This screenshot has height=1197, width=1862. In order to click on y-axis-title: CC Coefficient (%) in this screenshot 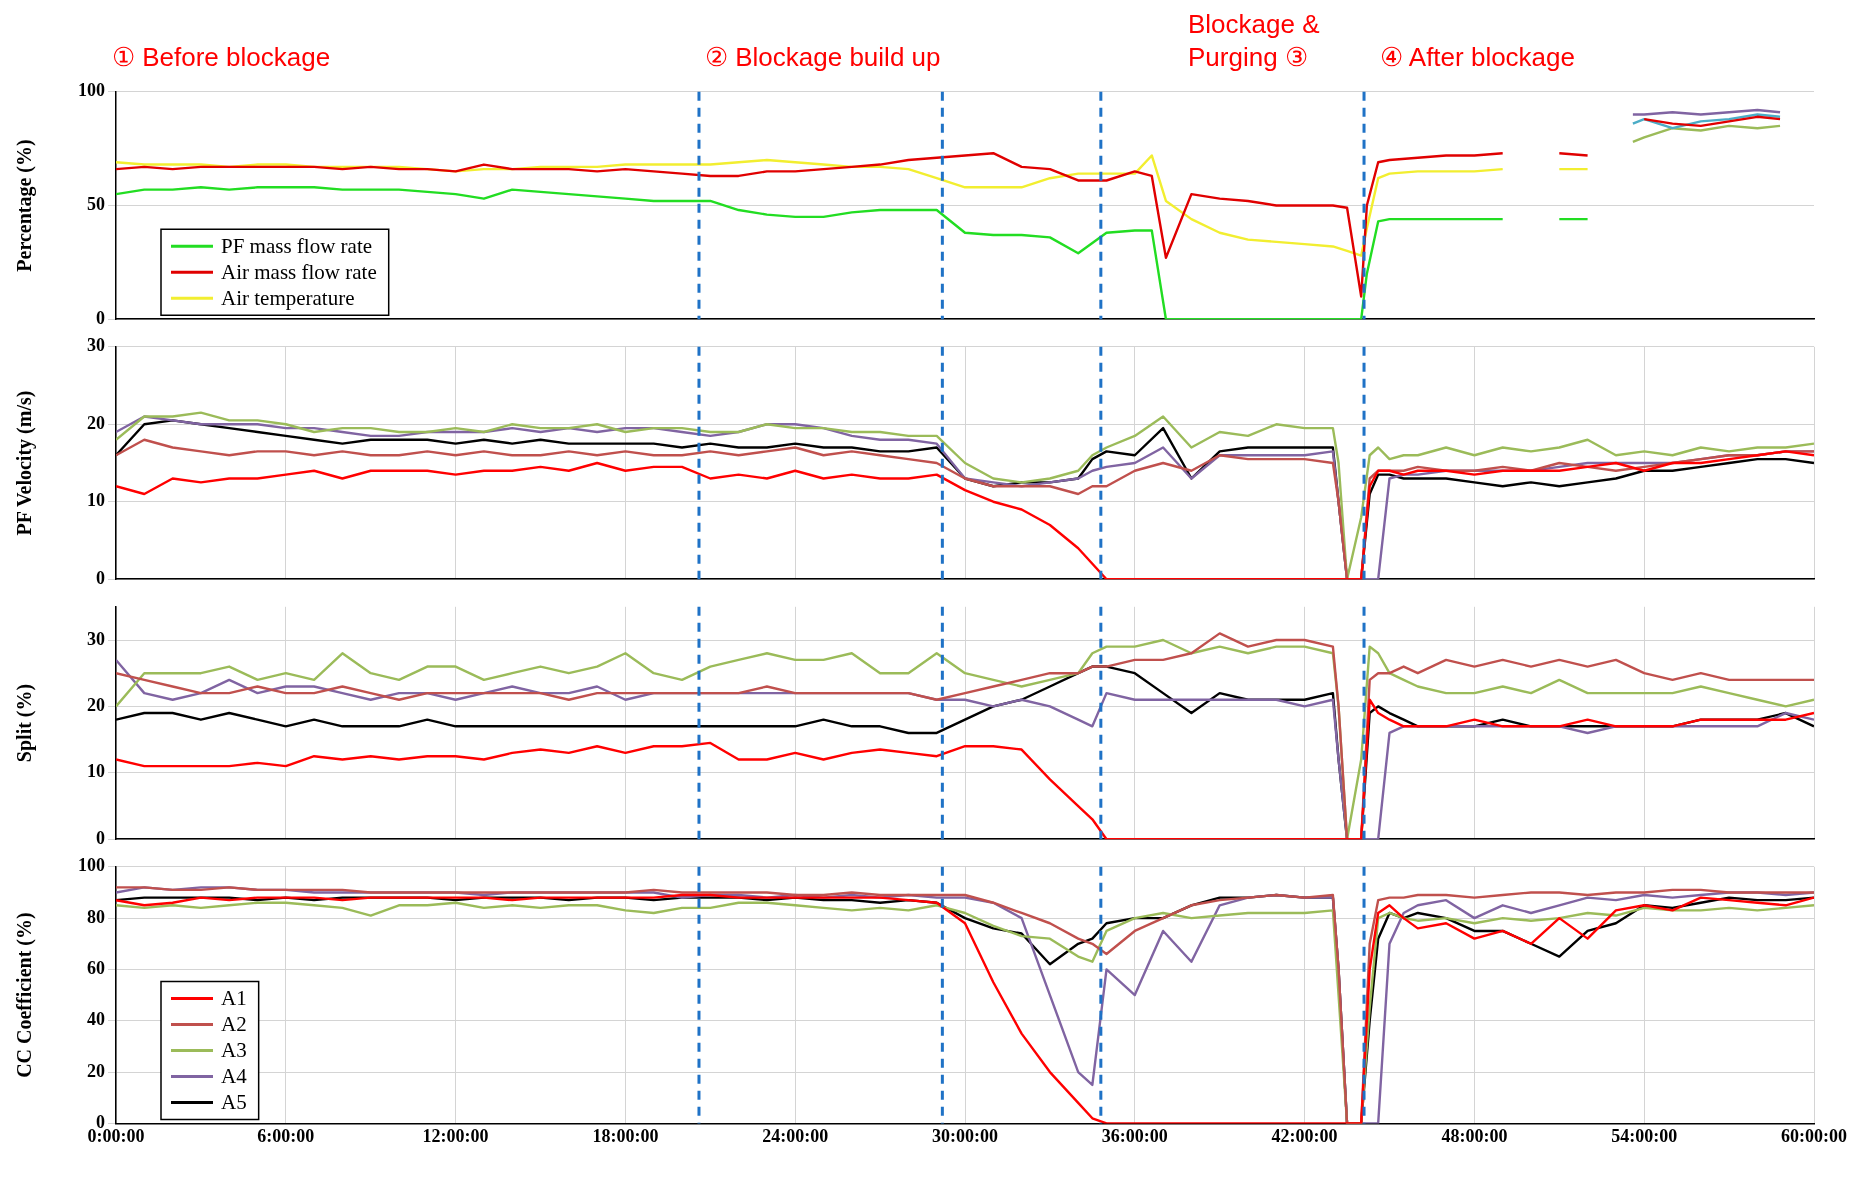, I will do `click(25, 995)`.